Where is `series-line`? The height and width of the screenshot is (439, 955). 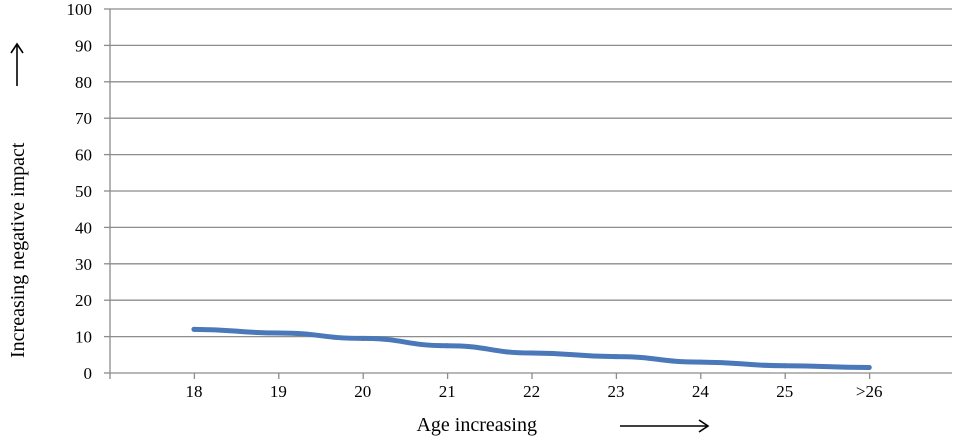
series-line is located at coordinates (531, 348).